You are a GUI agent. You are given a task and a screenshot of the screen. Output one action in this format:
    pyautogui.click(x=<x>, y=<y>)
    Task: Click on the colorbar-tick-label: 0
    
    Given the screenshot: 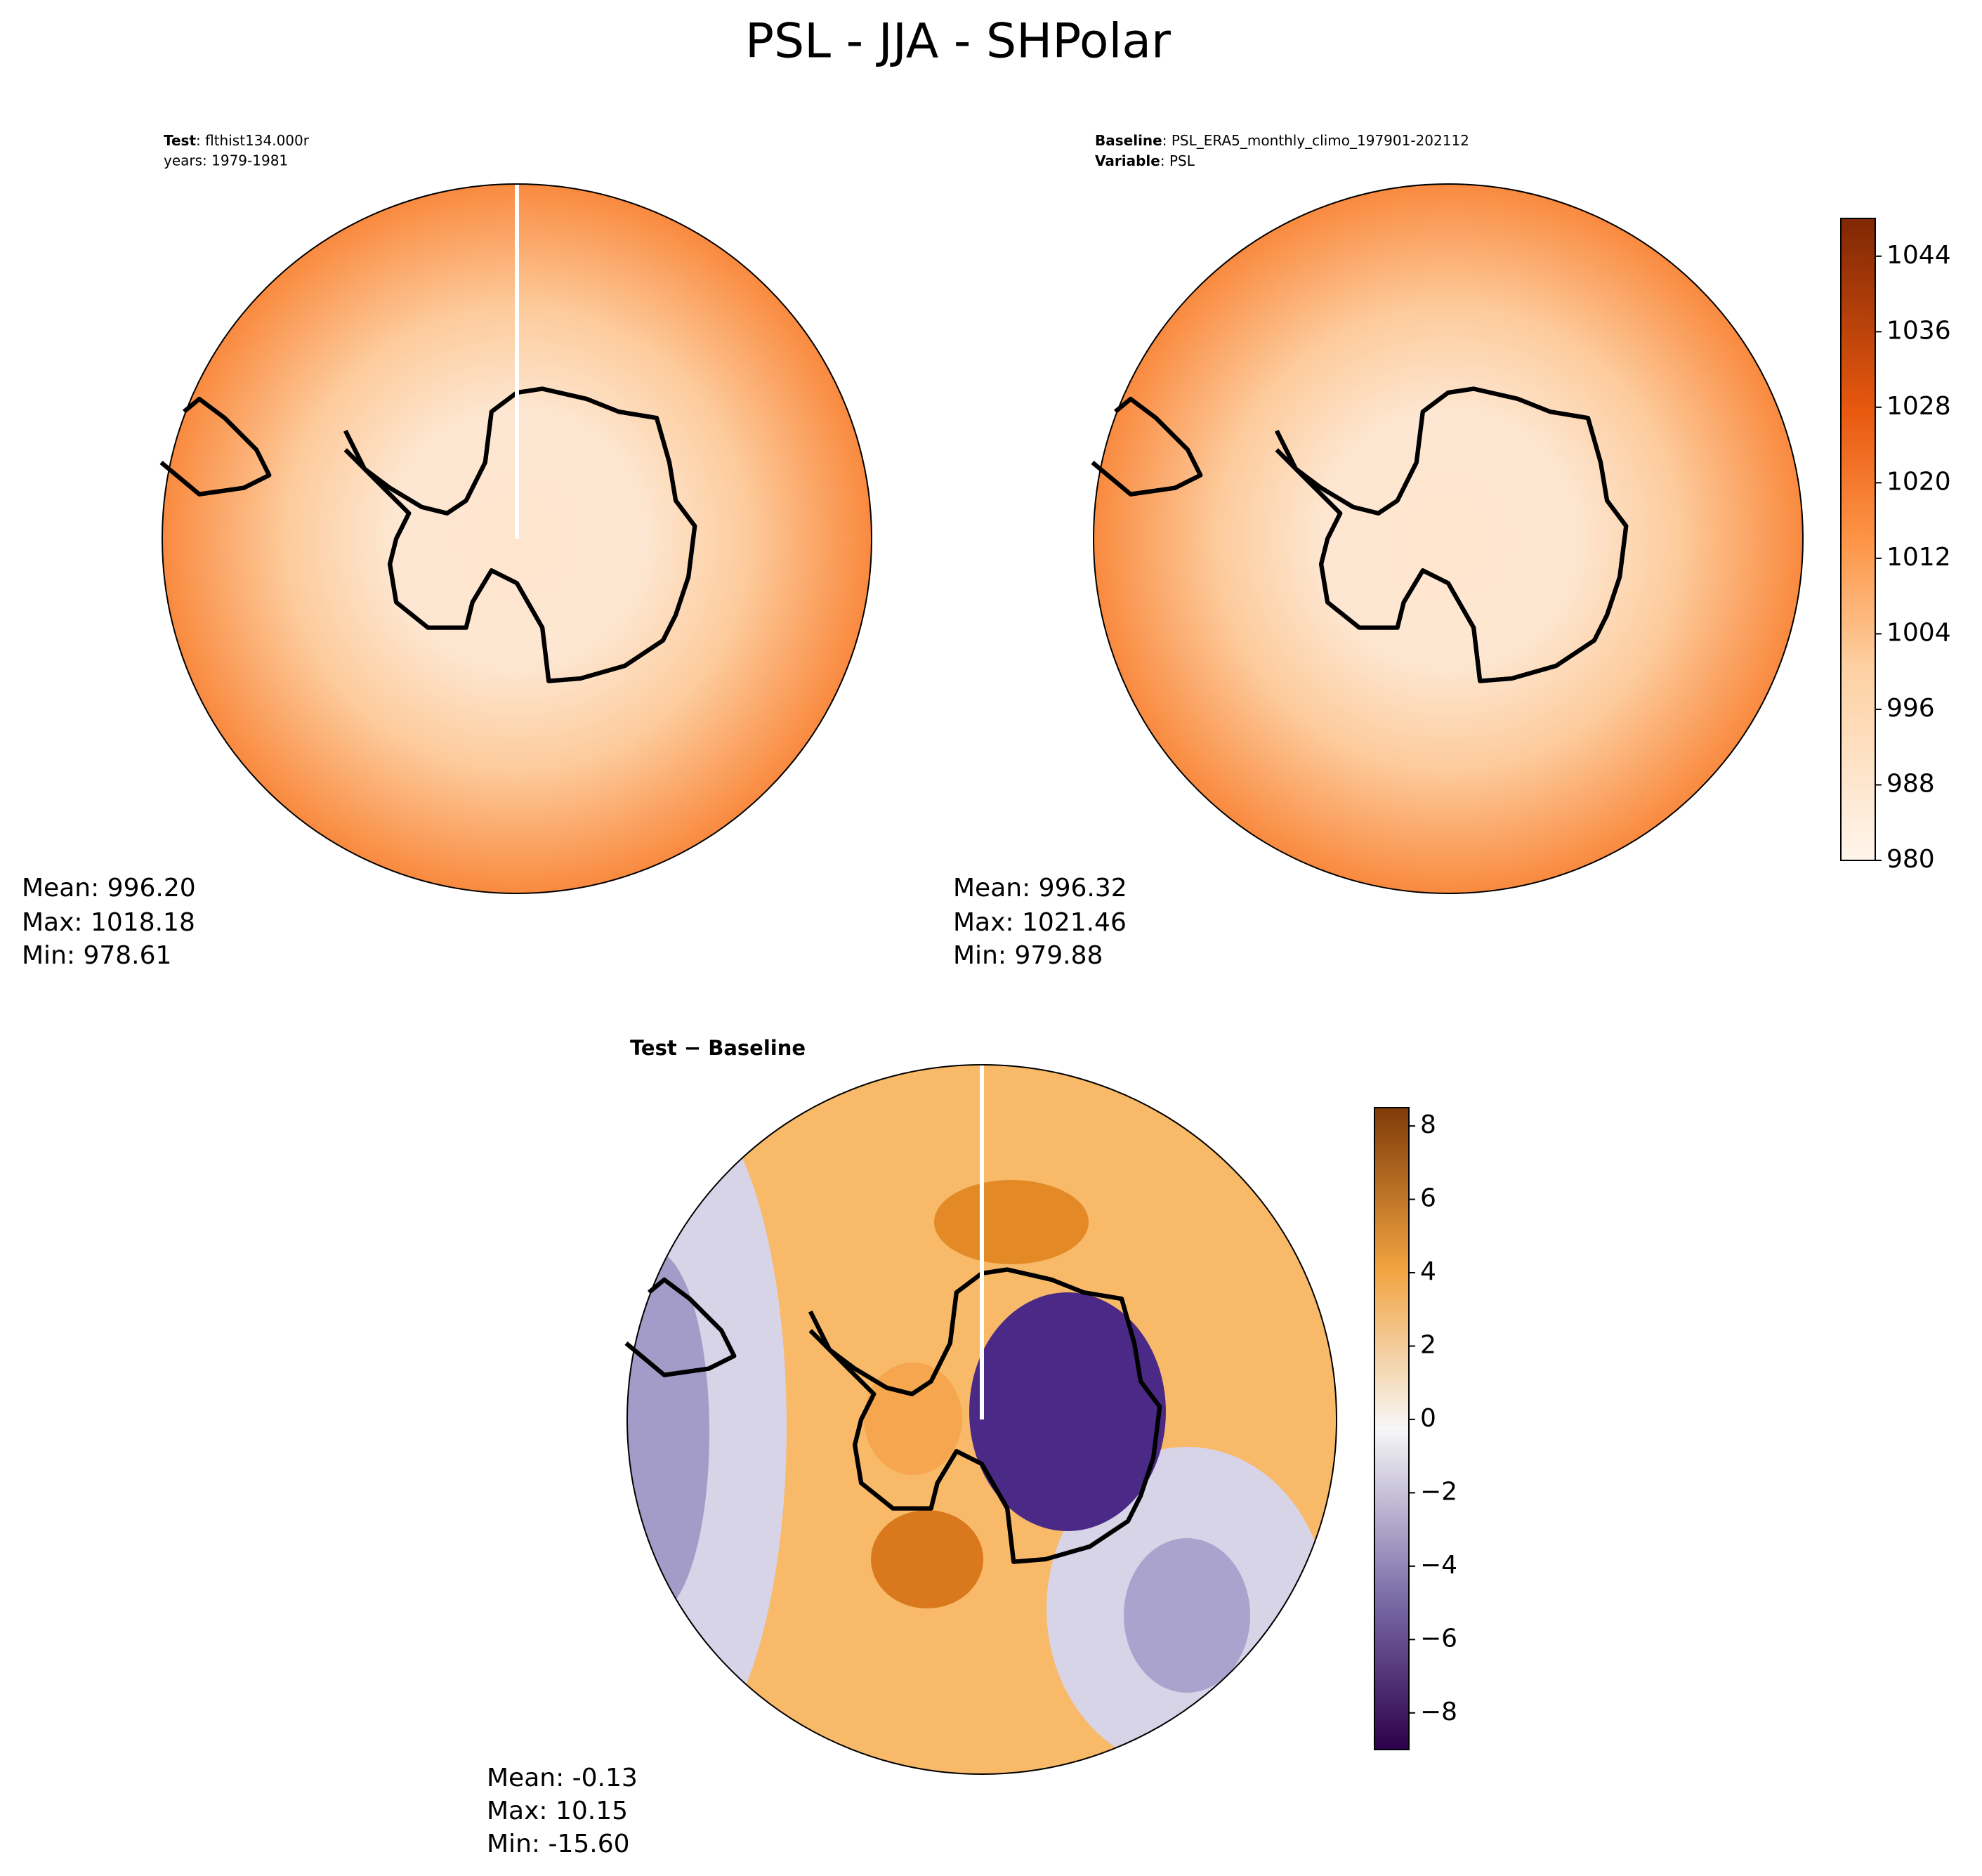 What is the action you would take?
    pyautogui.click(x=1428, y=1418)
    